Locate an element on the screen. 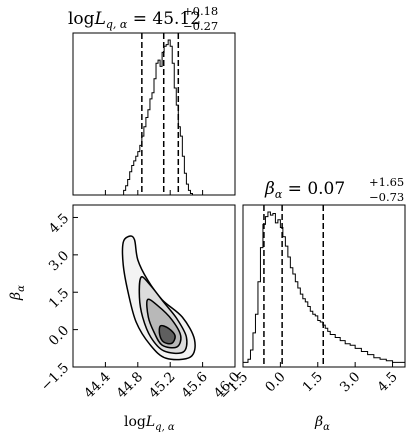  marginal-logL-panel is located at coordinates (154, 114).